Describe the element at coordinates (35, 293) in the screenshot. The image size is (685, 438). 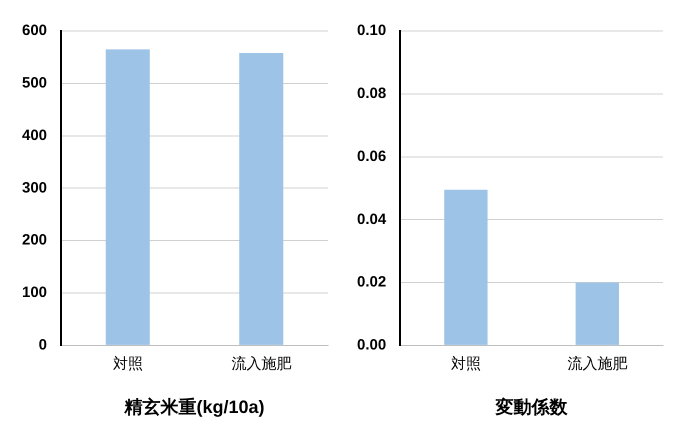
I see `y-tick-label: 100` at that location.